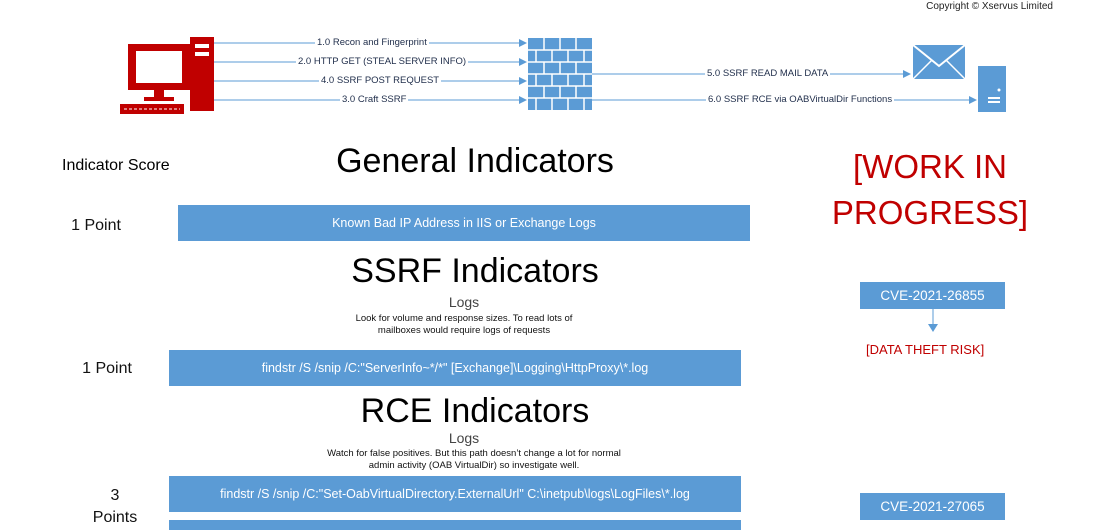 This screenshot has height=530, width=1110. I want to click on indicator-score-heading: Indicator Score, so click(116, 165).